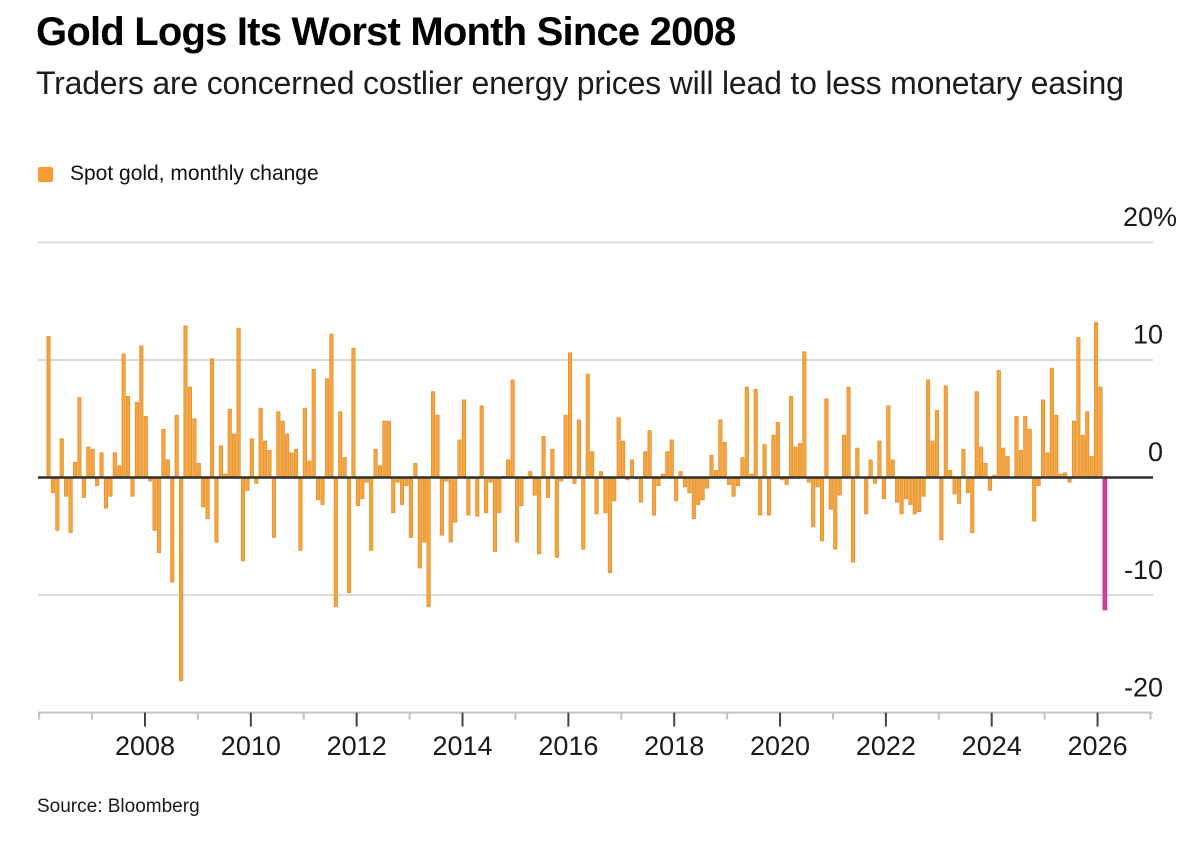 The width and height of the screenshot is (1200, 841). I want to click on highlighted-bar, so click(1105, 544).